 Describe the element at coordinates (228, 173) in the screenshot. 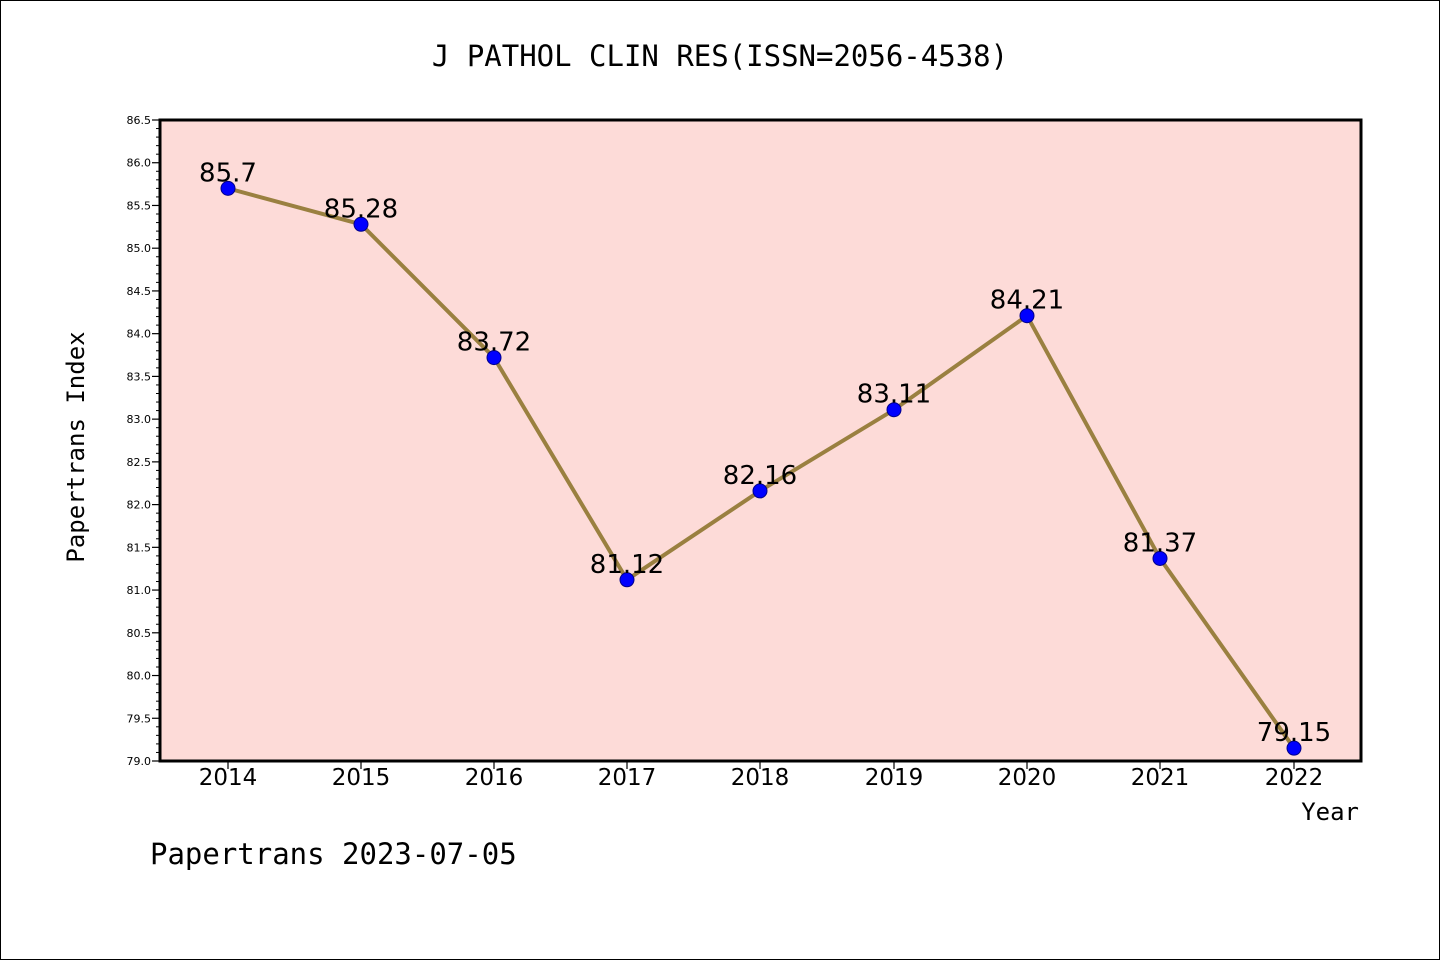

I see `data-label: 85.7` at that location.